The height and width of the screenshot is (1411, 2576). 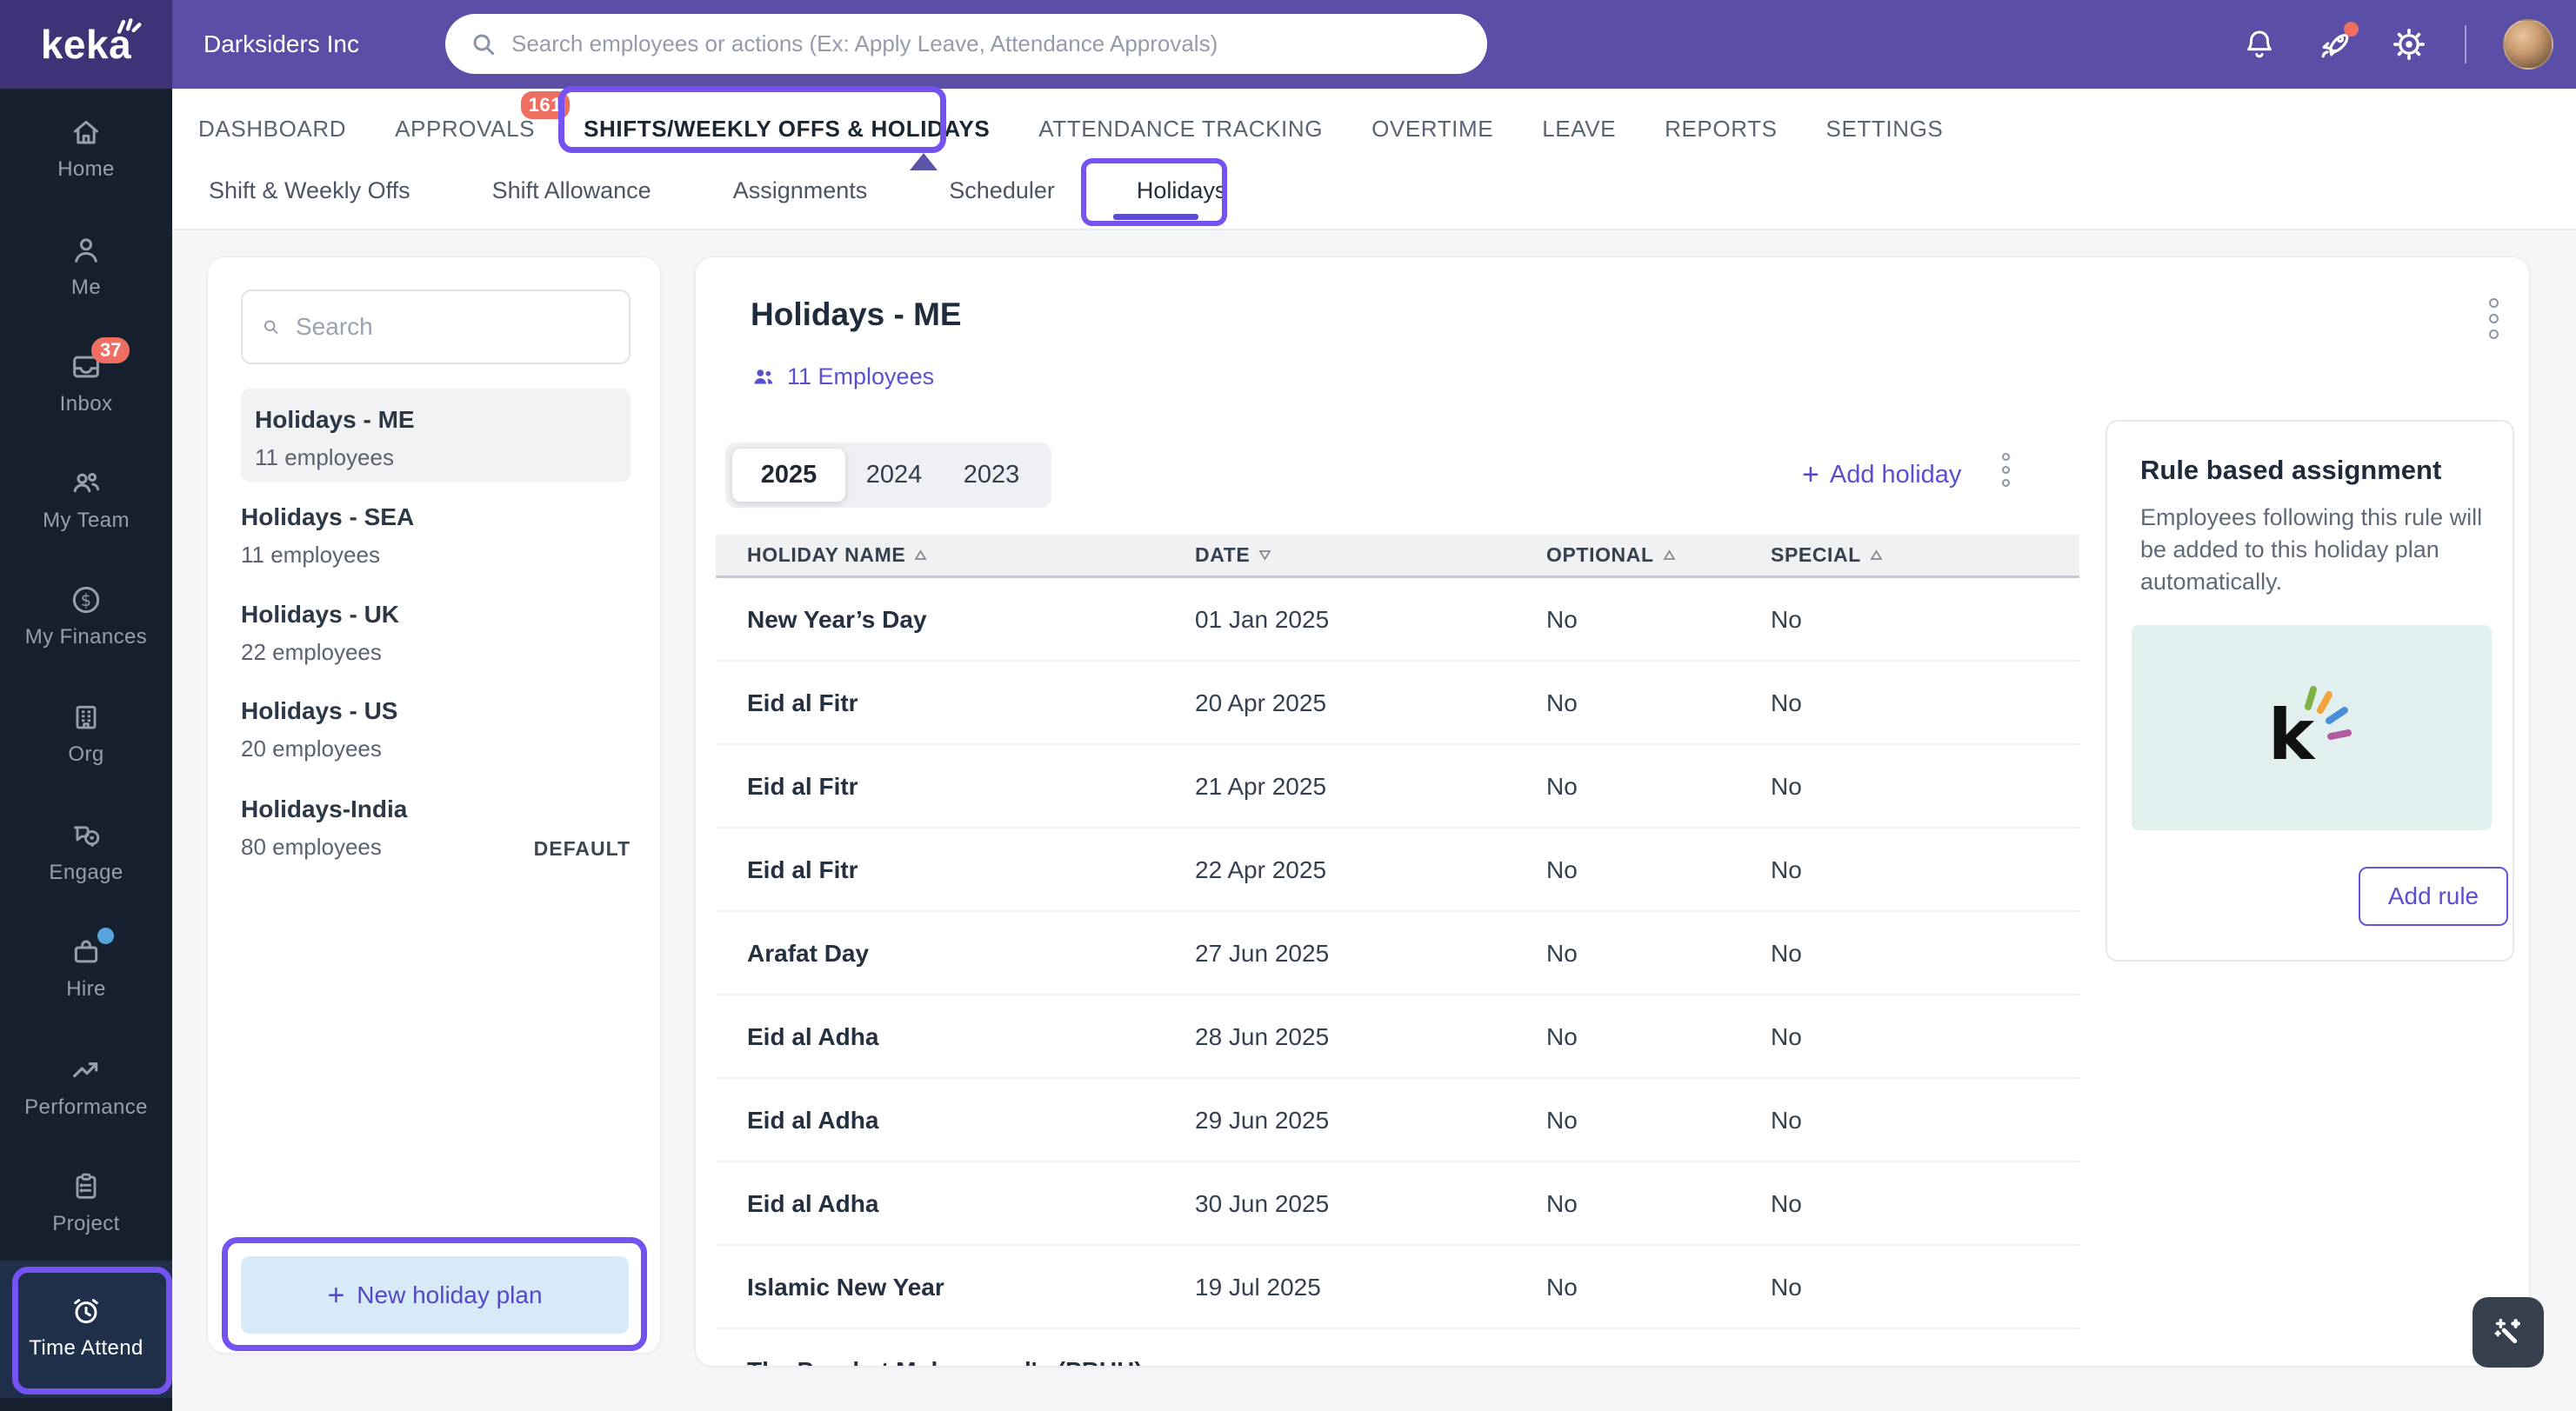 What do you see at coordinates (1397, 557) in the screenshot?
I see `table-header-row: HOLIDAY NAME DATE OPTIONAL SPECIAL` at bounding box center [1397, 557].